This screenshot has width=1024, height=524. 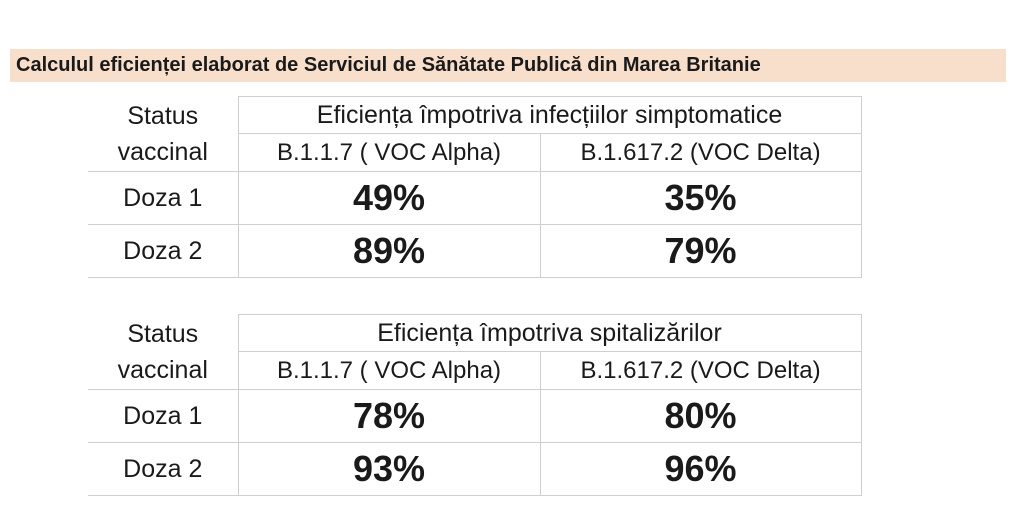 I want to click on table-row: Doza 2 93% 96%, so click(x=475, y=469).